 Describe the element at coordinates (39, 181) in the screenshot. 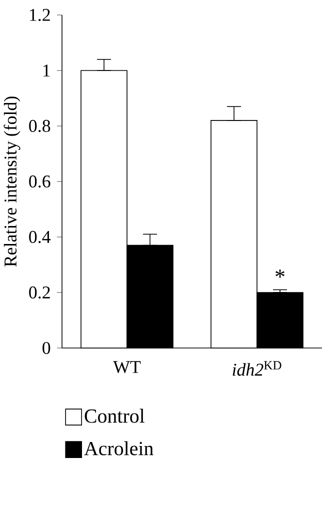

I see `y-tick-label: 0.6` at that location.